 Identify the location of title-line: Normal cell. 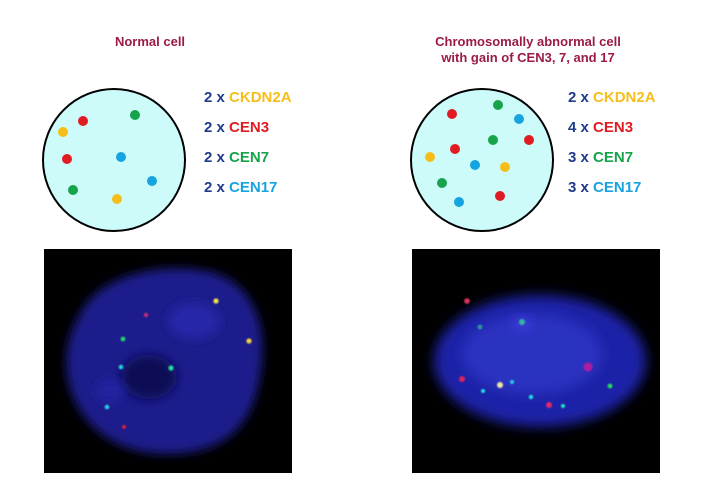
(150, 41).